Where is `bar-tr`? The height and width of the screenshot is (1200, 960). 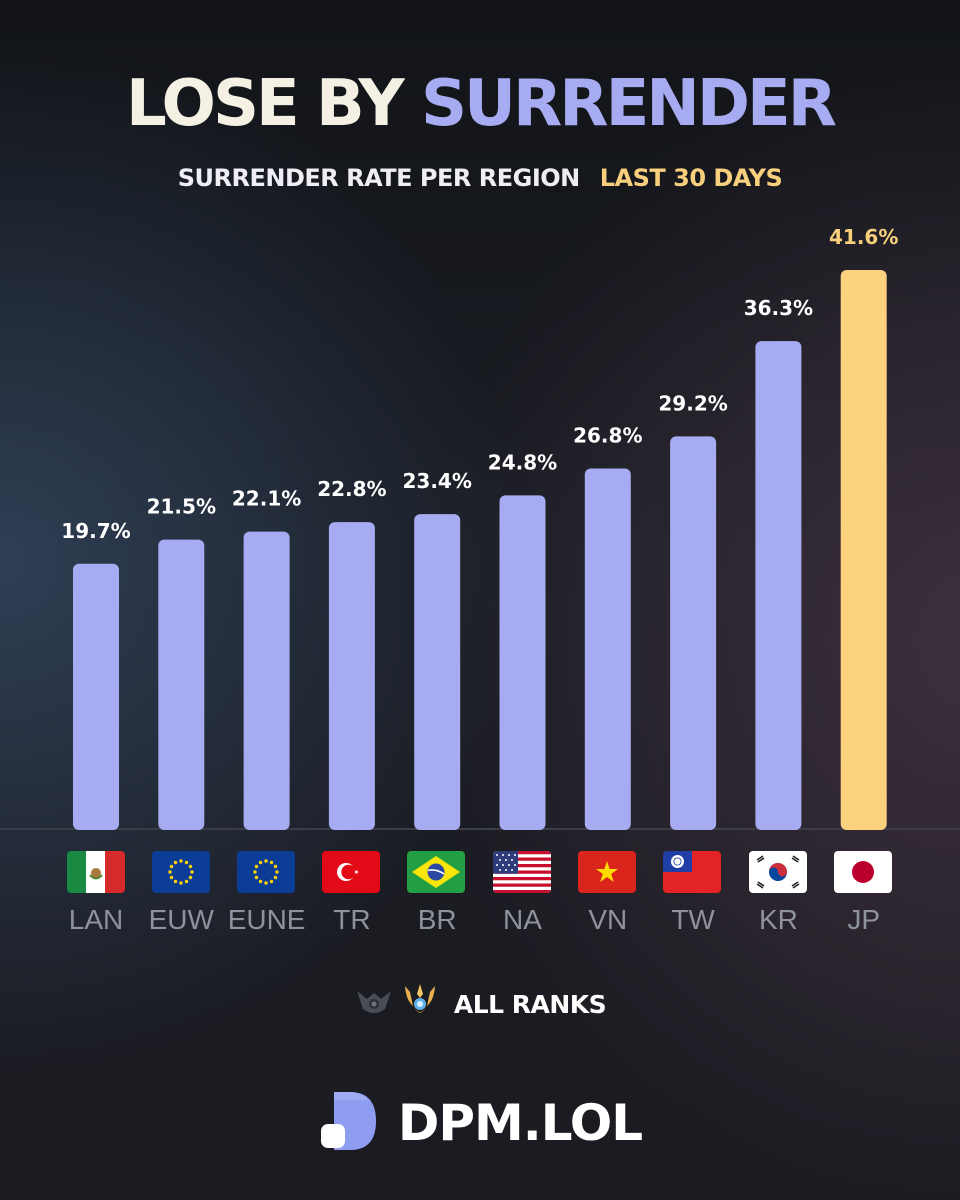
bar-tr is located at coordinates (351, 676).